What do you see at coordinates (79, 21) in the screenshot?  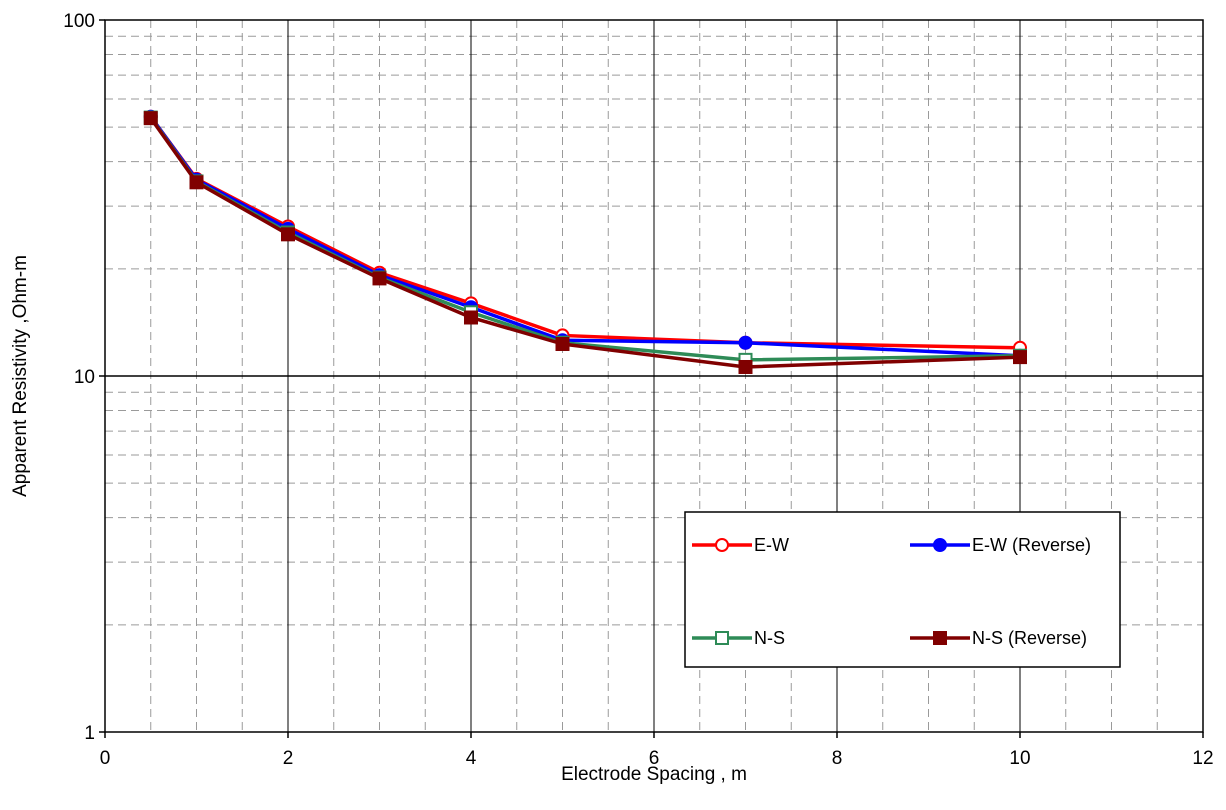 I see `y-tick-label: 100` at bounding box center [79, 21].